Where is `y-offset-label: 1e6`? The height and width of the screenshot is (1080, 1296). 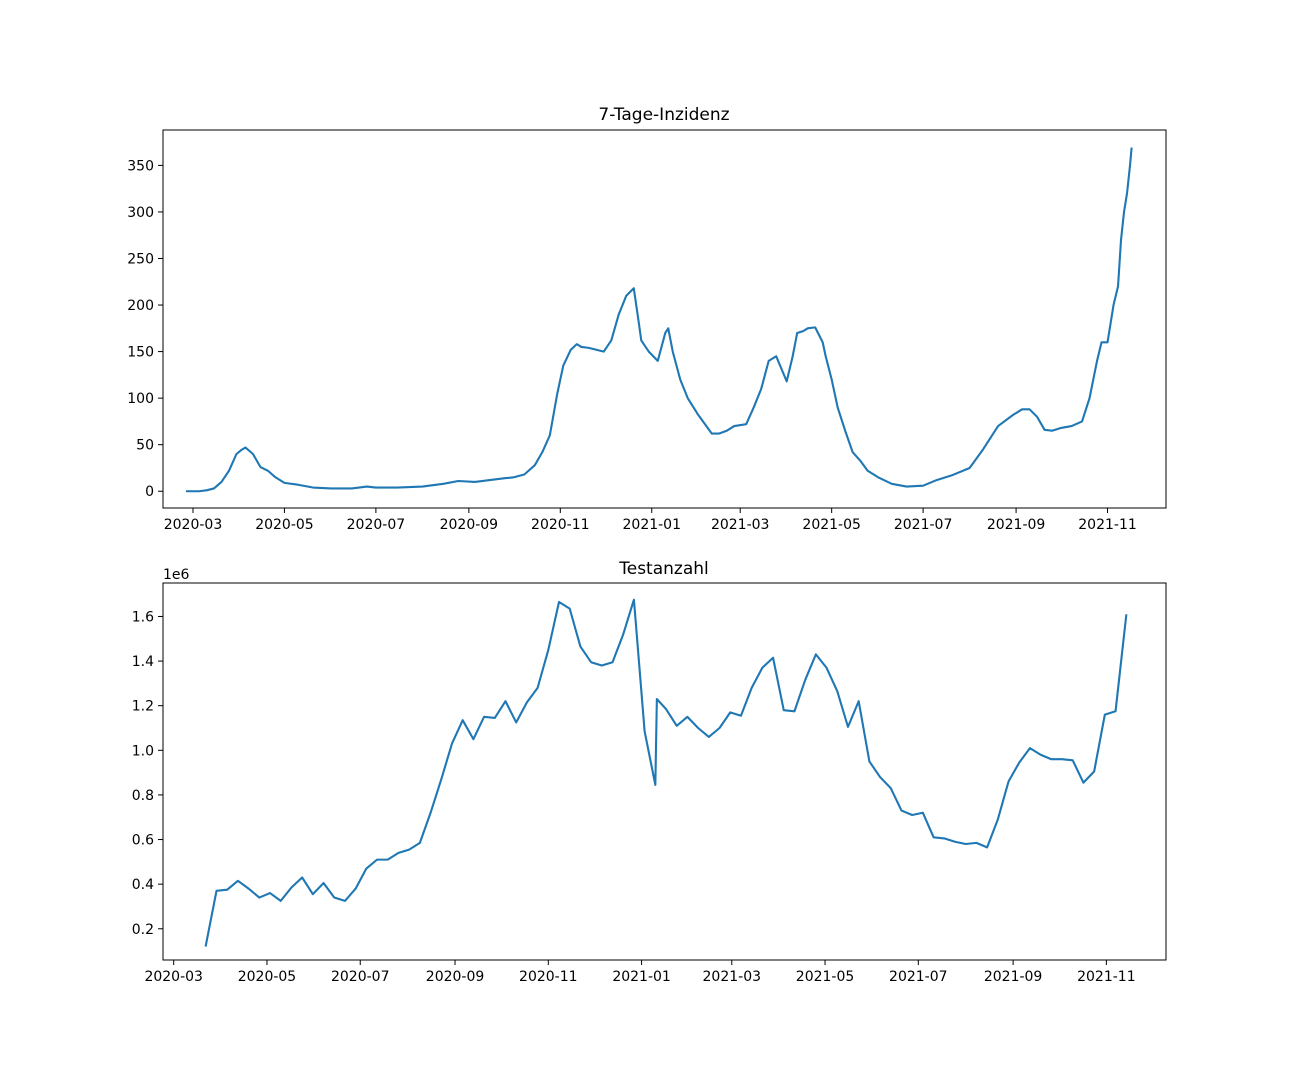 y-offset-label: 1e6 is located at coordinates (176, 575).